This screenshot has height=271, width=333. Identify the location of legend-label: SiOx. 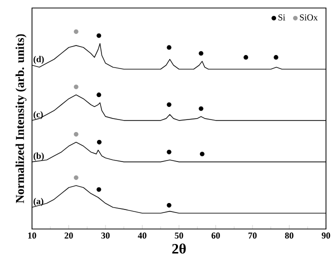
(309, 17).